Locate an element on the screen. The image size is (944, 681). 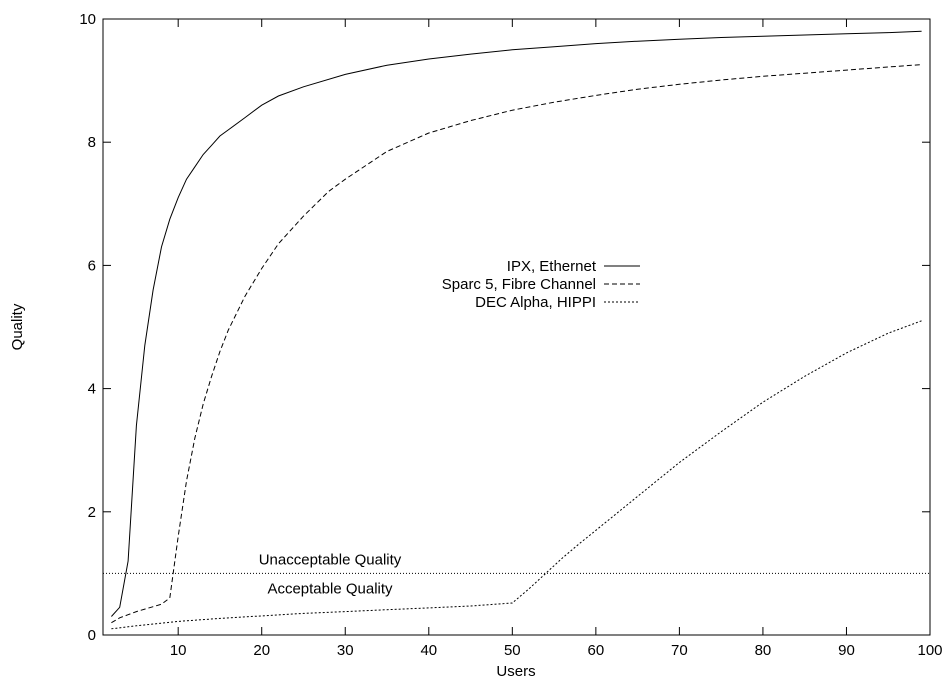
y-tick-label: 0 is located at coordinates (92, 635).